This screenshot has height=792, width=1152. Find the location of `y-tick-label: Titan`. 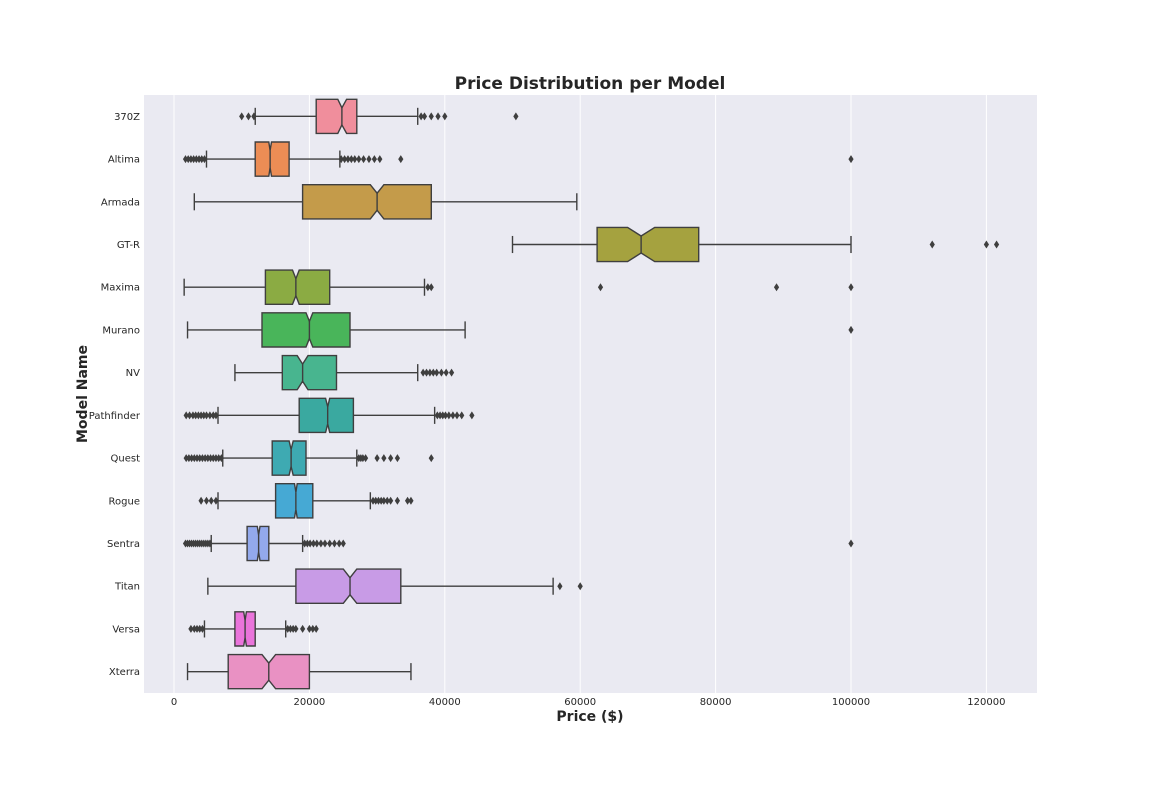

y-tick-label: Titan is located at coordinates (127, 587).